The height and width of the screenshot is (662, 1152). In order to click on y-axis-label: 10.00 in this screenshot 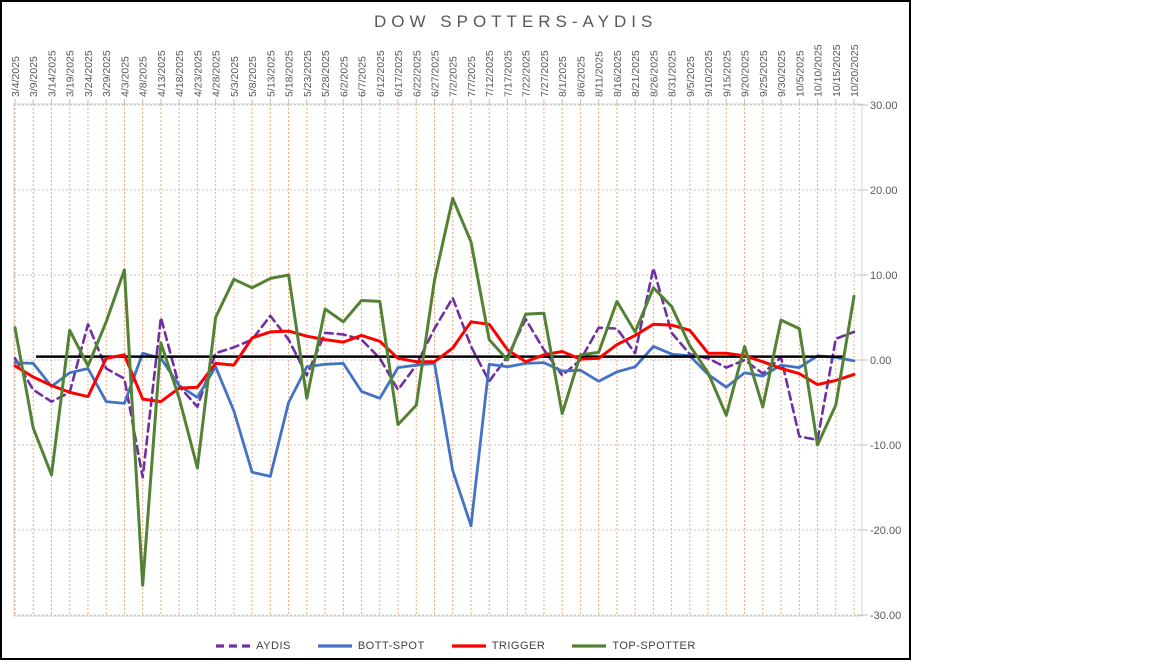, I will do `click(884, 276)`.